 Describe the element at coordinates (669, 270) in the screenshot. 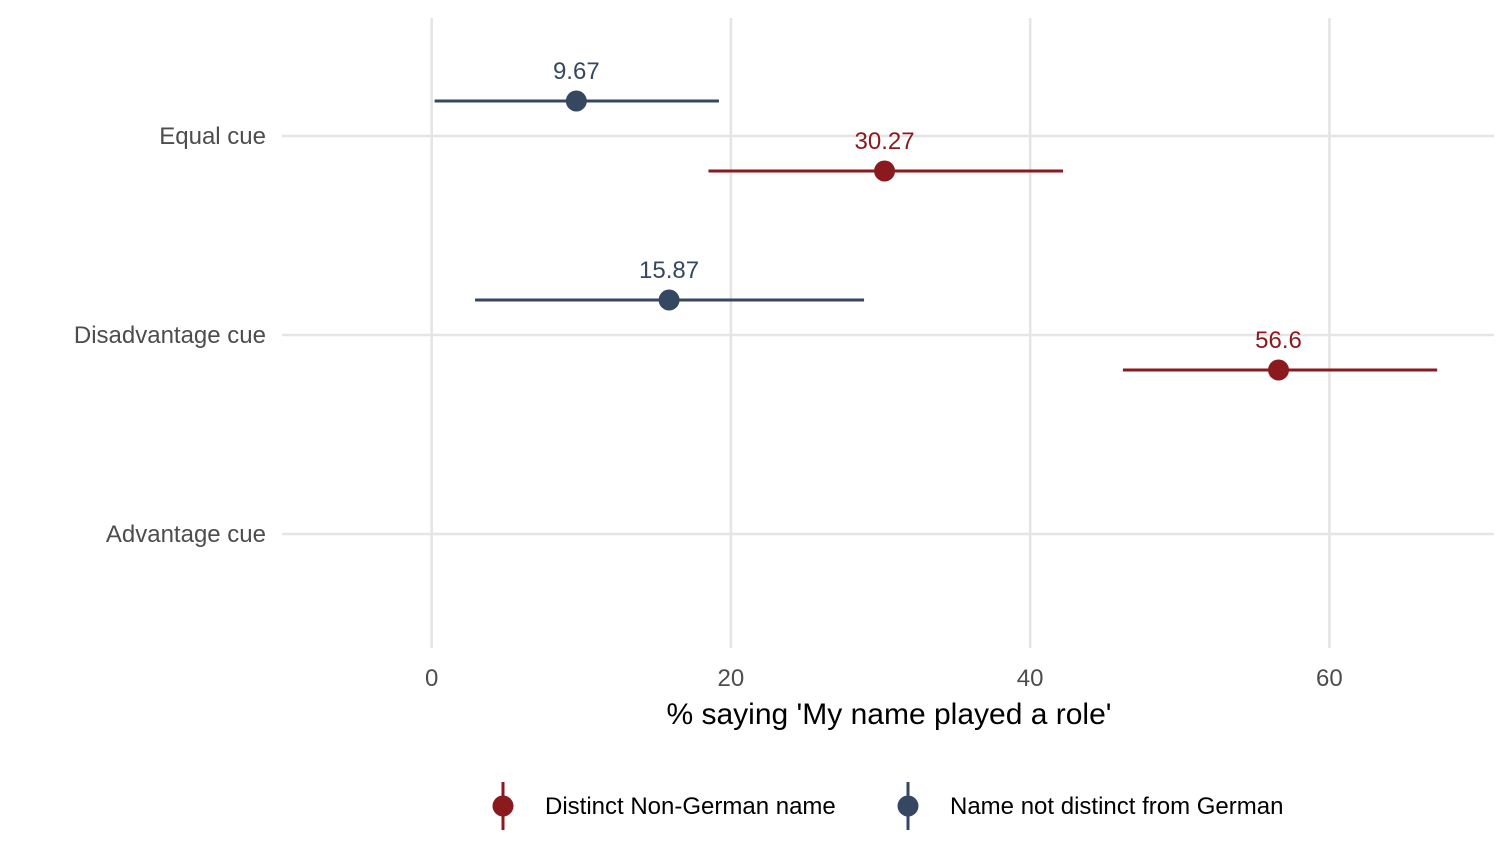

I see `data-label: 15.87` at that location.